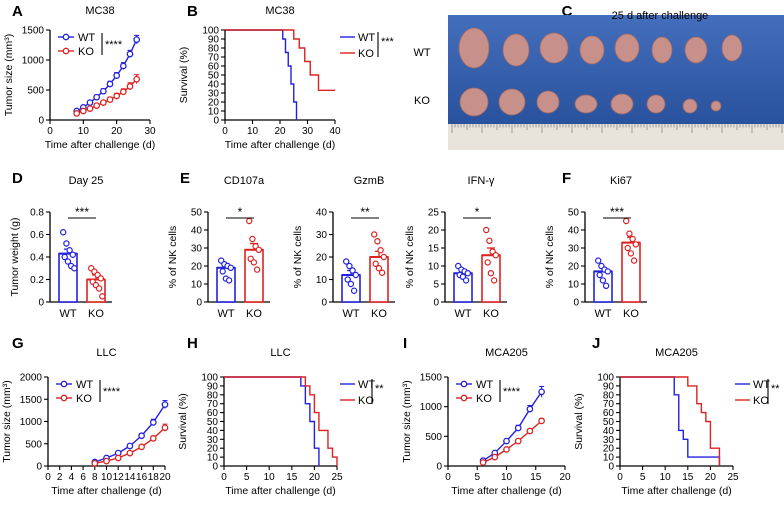 The height and width of the screenshot is (506, 784). What do you see at coordinates (512, 441) in the screenshot?
I see `series-KO` at bounding box center [512, 441].